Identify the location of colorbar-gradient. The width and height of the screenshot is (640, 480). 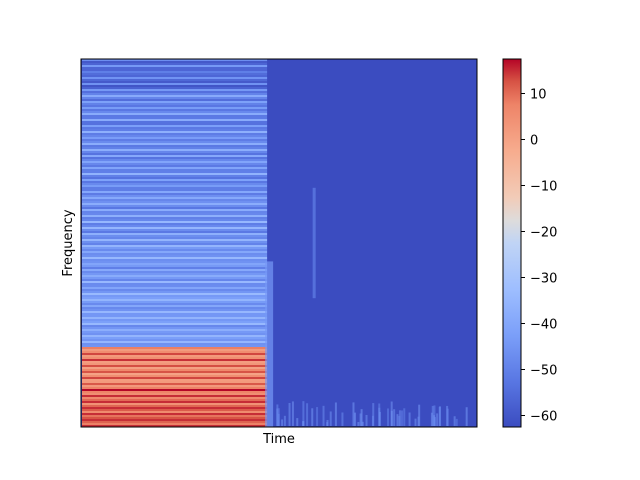
(512, 243).